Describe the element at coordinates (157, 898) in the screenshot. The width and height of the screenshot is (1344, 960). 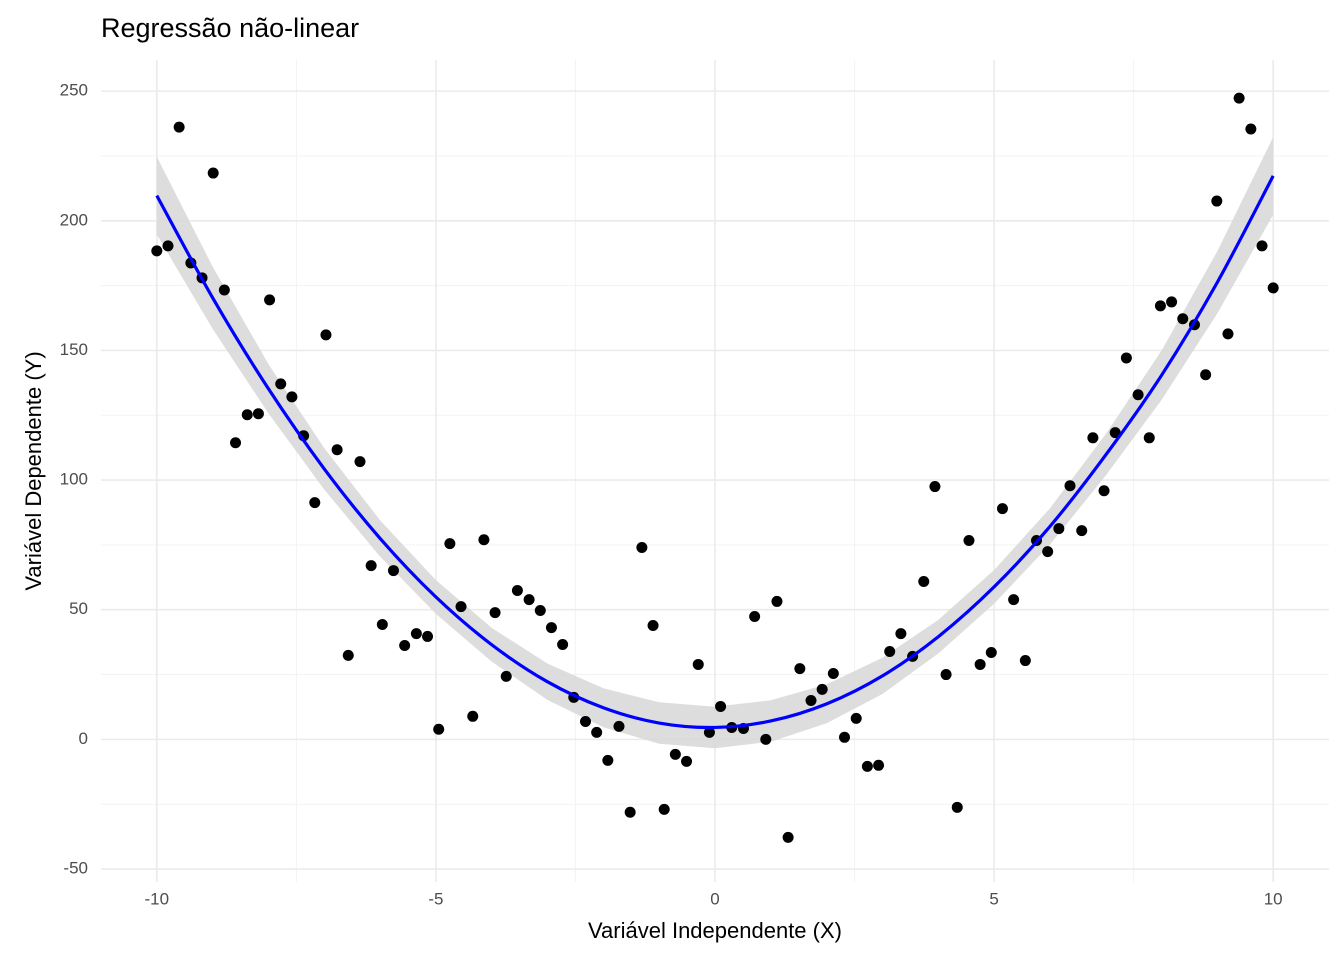
I see `x-tick-label: -10` at that location.